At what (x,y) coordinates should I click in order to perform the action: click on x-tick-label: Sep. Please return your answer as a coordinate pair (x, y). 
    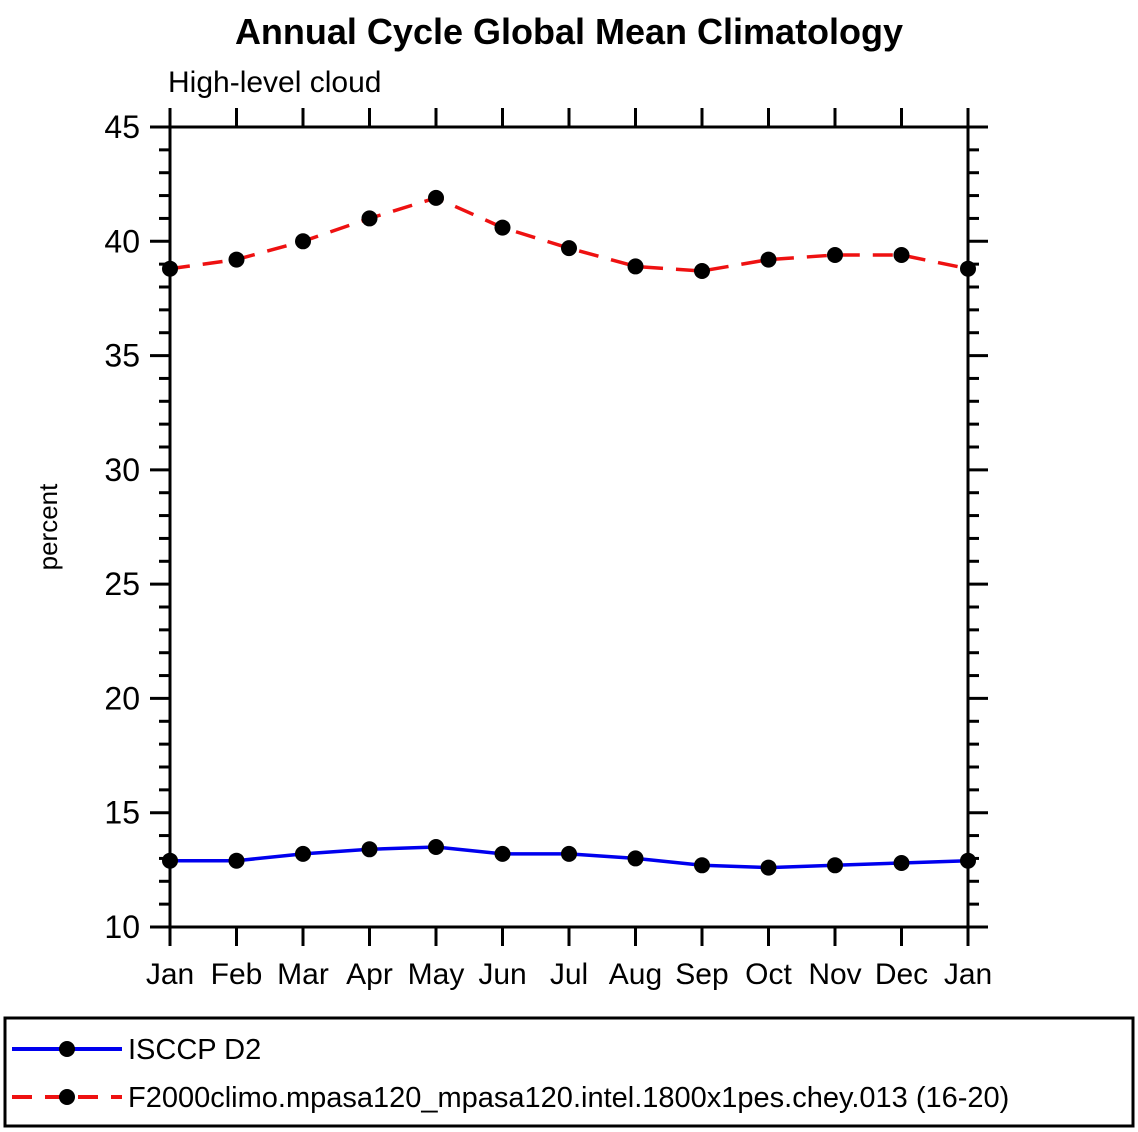
    Looking at the image, I should click on (701, 974).